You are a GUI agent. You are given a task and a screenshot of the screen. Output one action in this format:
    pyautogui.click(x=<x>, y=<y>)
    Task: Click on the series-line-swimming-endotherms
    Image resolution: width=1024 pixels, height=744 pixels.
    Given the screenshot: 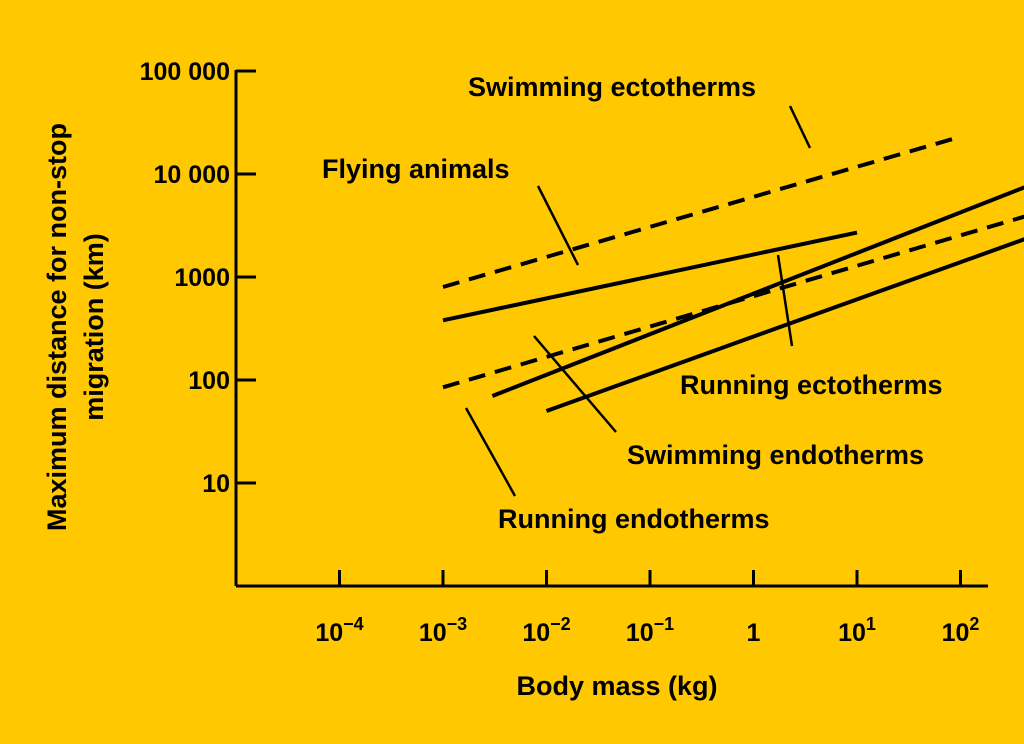 What is the action you would take?
    pyautogui.click(x=757, y=291)
    